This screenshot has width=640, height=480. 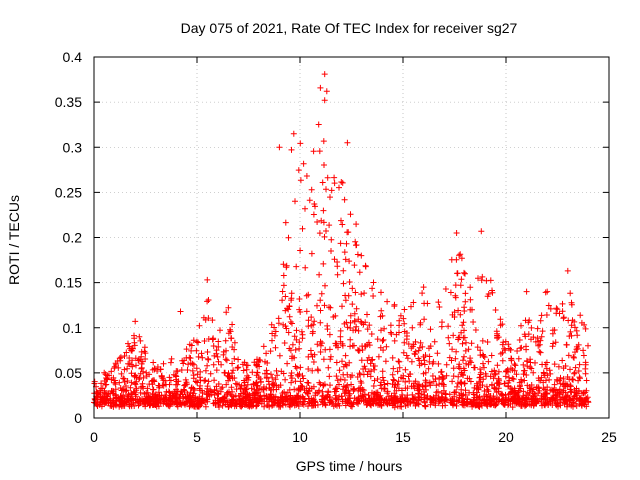 What do you see at coordinates (14, 240) in the screenshot?
I see `y-axis-label: ROTI / TECUs` at bounding box center [14, 240].